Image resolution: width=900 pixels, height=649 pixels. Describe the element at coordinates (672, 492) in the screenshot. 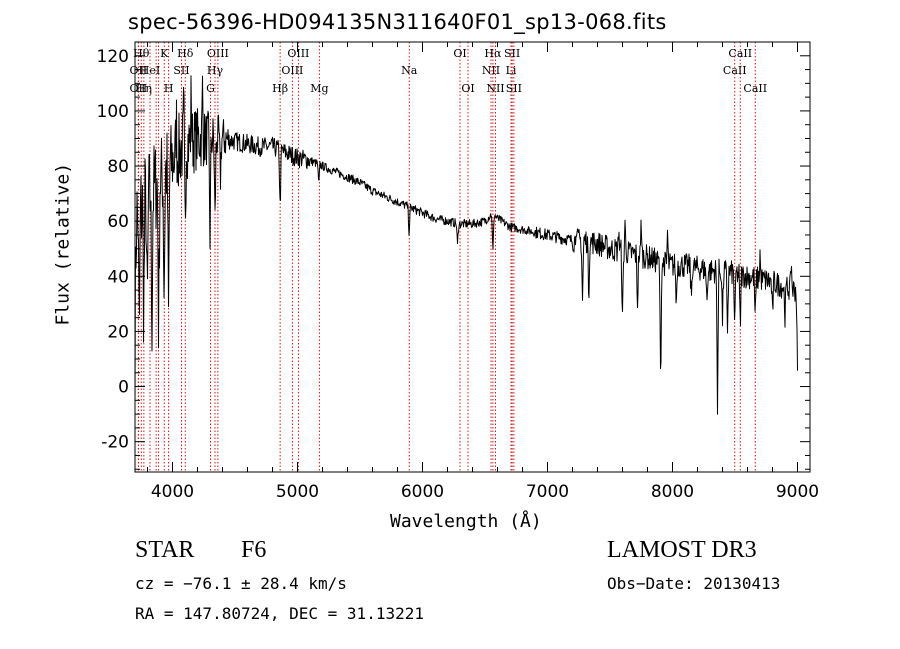

I see `x-tick-label: 8000` at that location.